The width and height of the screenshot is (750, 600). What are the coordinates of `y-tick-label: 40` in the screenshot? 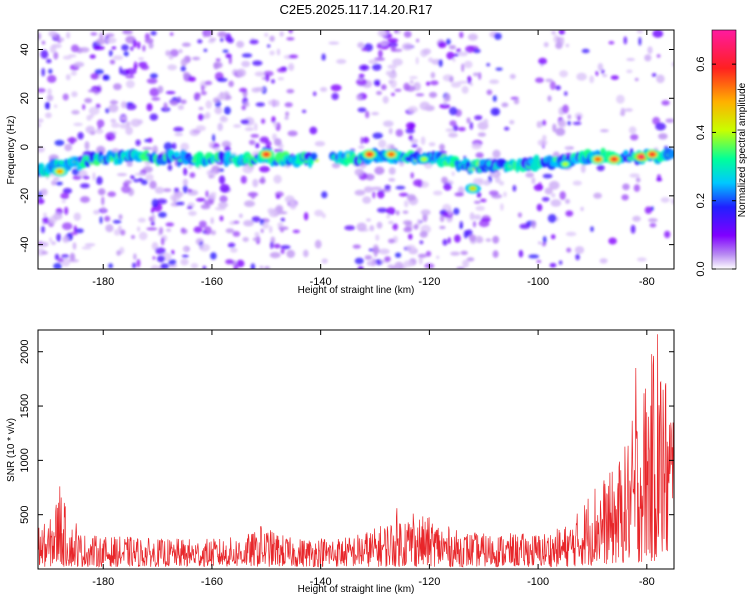 It's located at (25, 49).